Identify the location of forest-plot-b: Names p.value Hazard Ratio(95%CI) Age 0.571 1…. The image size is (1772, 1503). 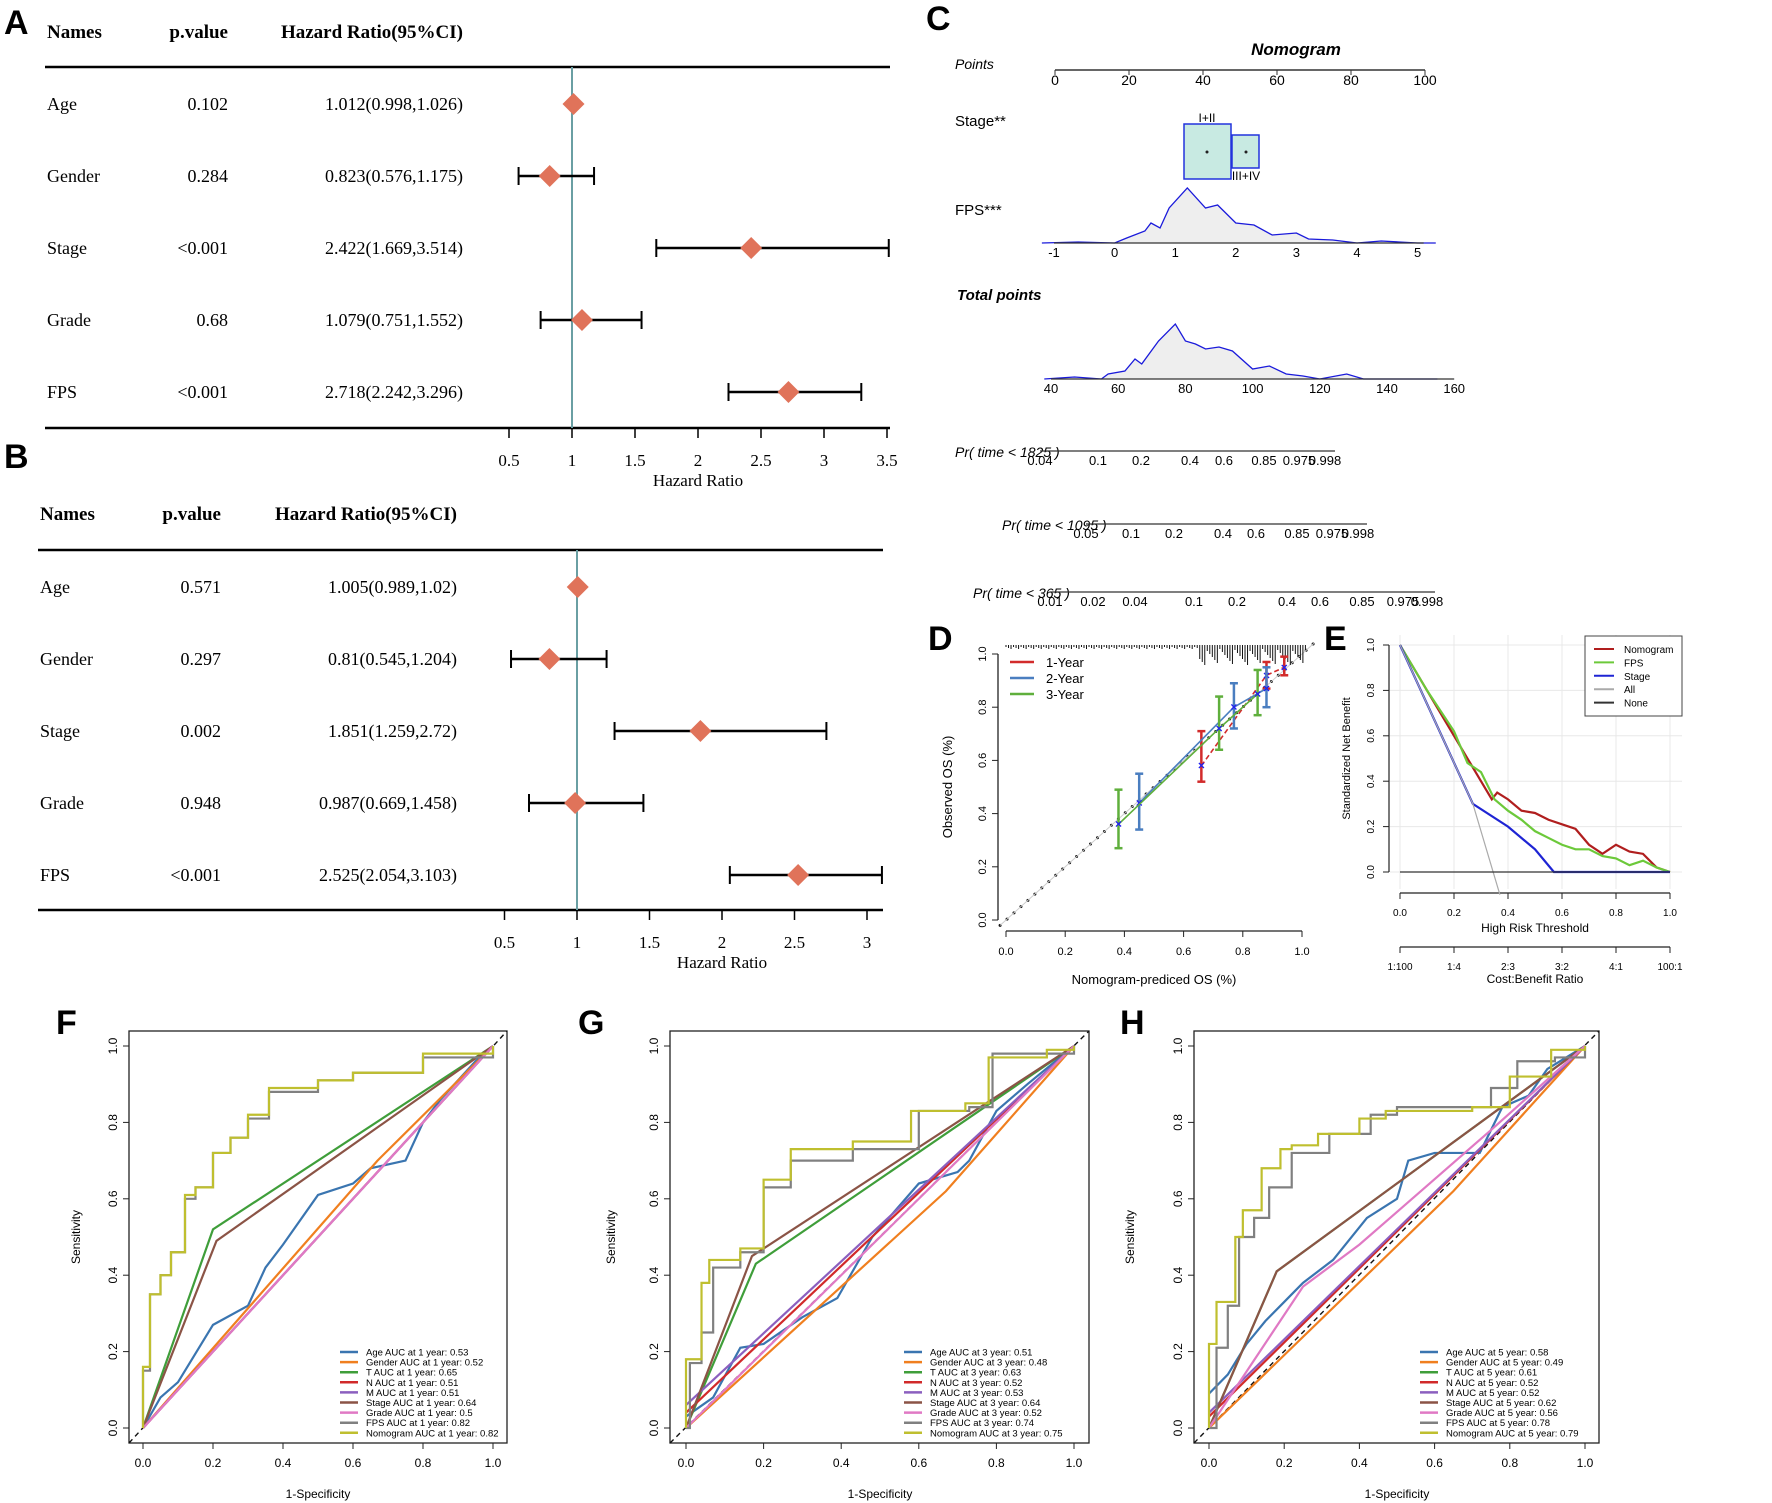
(460, 738).